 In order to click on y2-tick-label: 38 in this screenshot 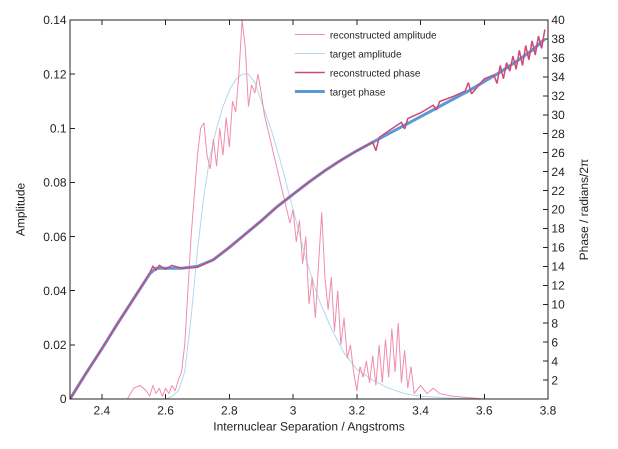, I will do `click(558, 39)`.